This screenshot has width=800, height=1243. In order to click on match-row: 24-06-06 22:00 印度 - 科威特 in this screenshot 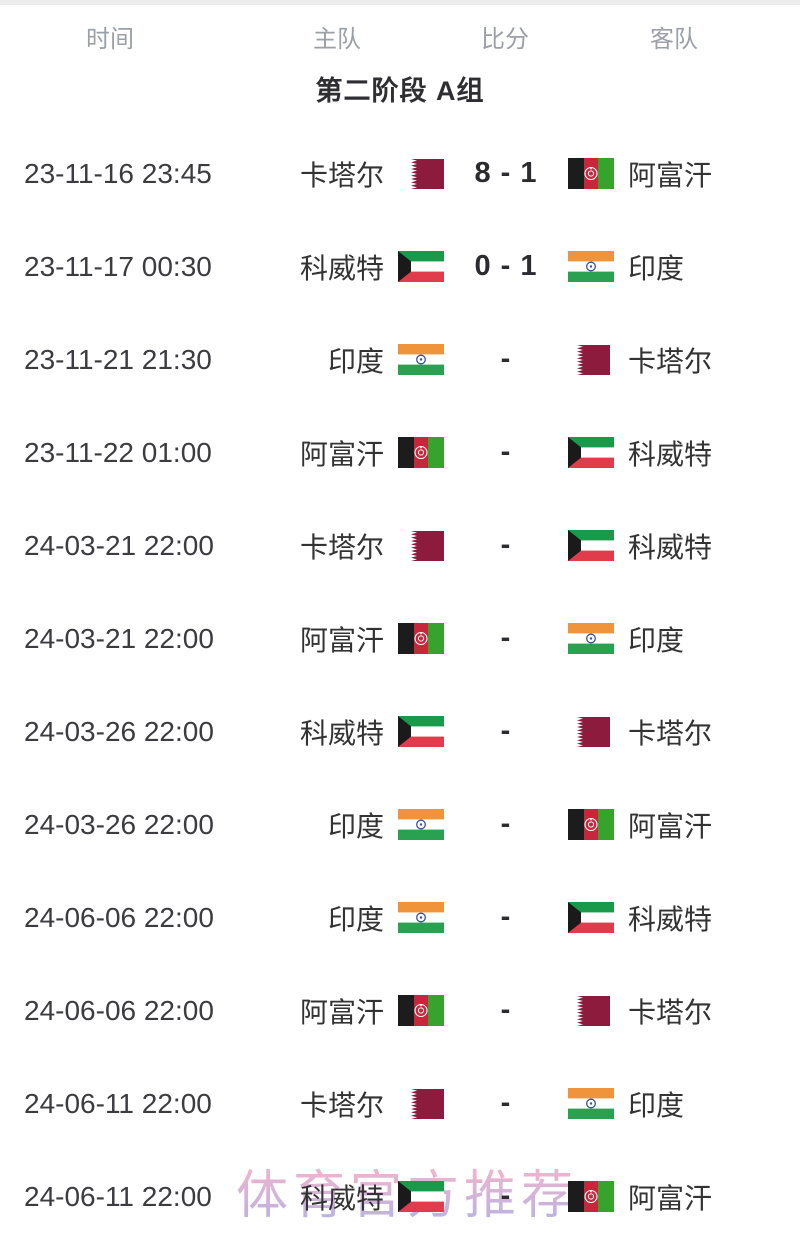, I will do `click(400, 917)`.